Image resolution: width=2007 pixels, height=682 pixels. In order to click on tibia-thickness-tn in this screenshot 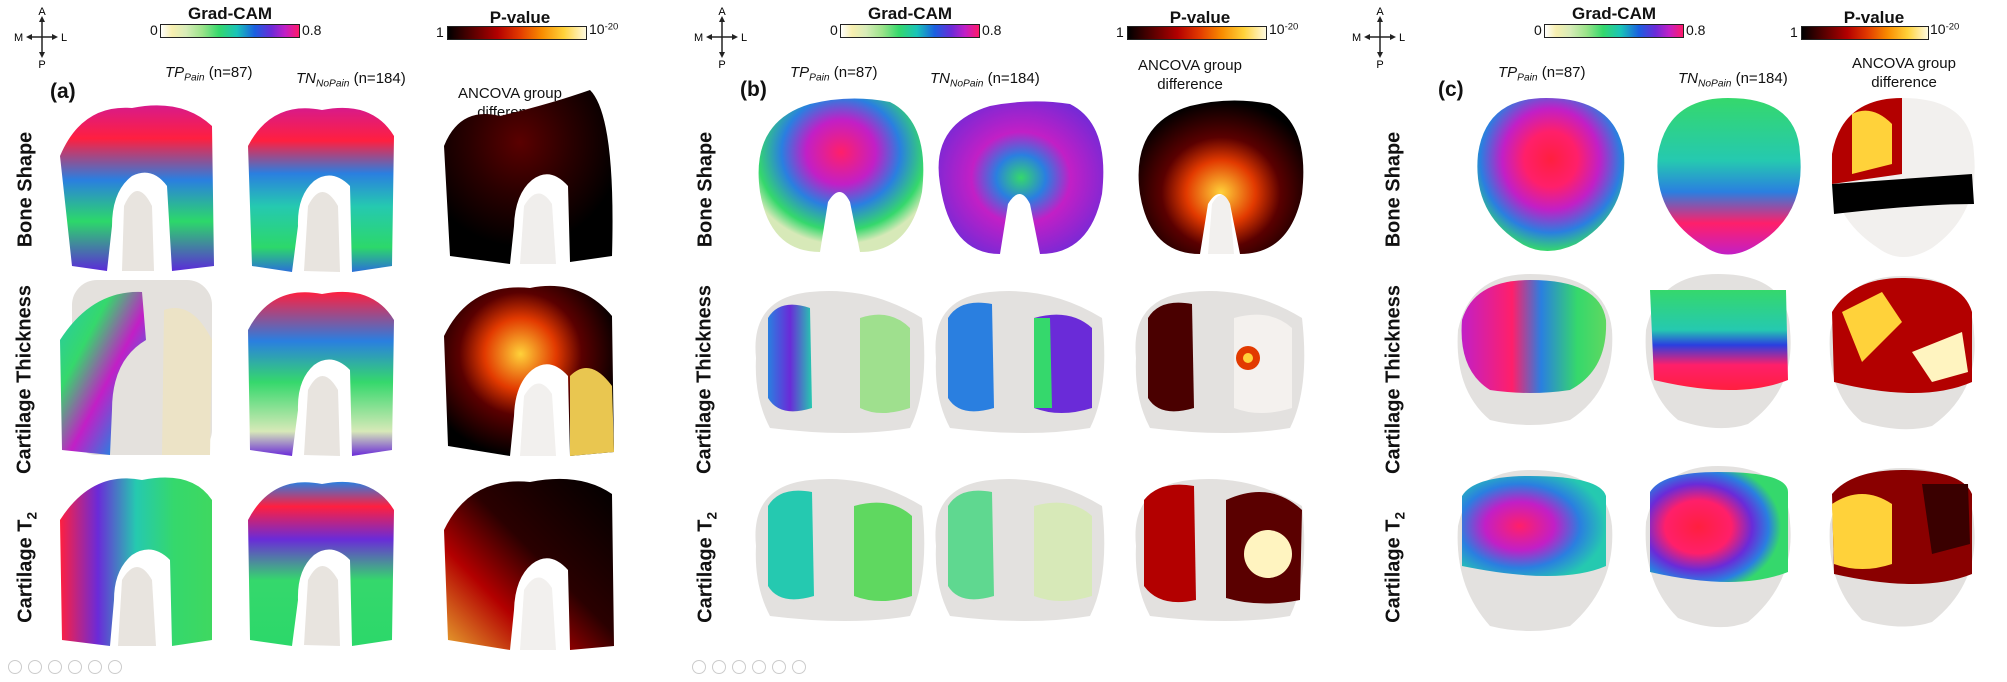, I will do `click(1020, 362)`.